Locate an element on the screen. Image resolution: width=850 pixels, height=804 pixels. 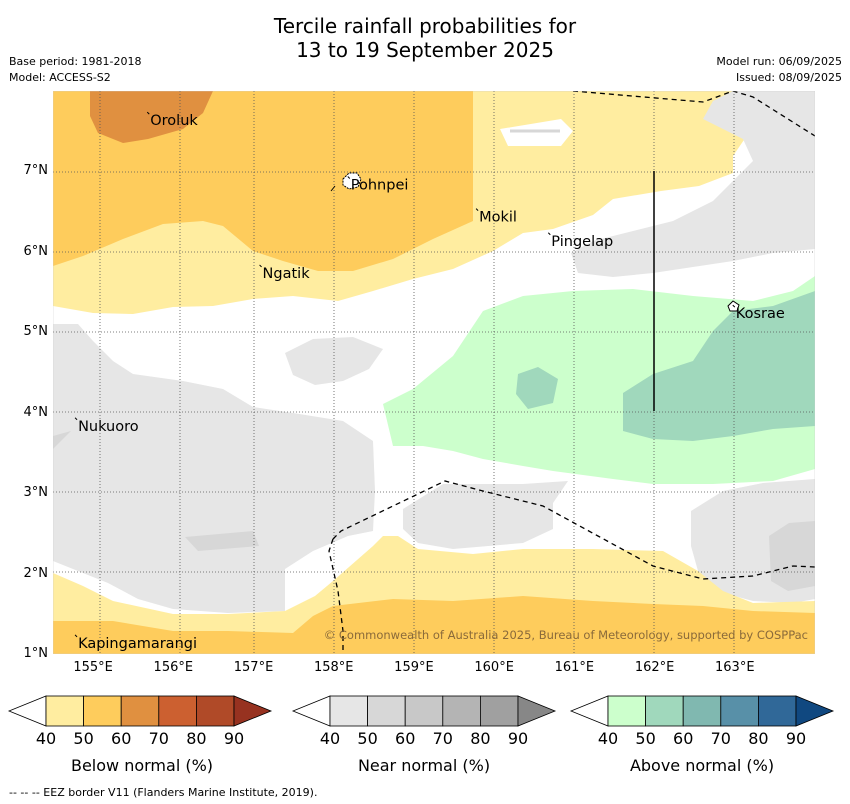
colorbars: 40 50 60 70 80 90 40 50 60 70 80 90 40 50 60 70 80 90 is located at coordinates (421, 721).